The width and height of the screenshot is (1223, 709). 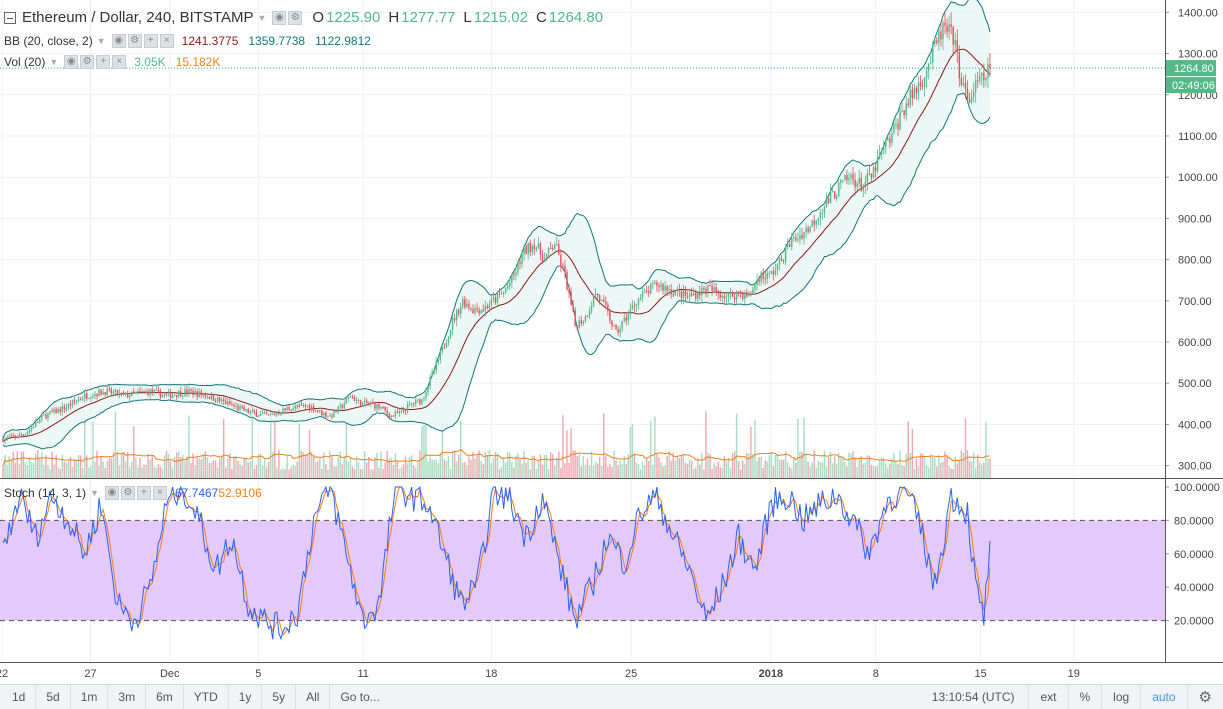 I want to click on ext-toggle: ext, so click(x=1047, y=696).